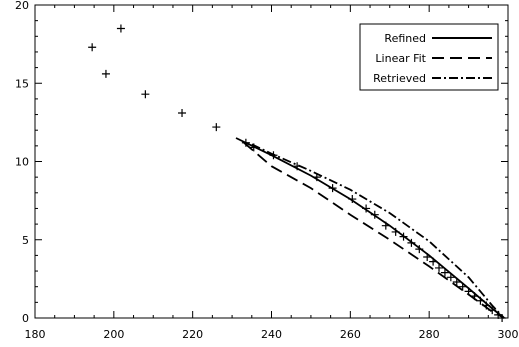 Image resolution: width=519 pixels, height=347 pixels. I want to click on y-tick-label: 20, so click(22, 6).